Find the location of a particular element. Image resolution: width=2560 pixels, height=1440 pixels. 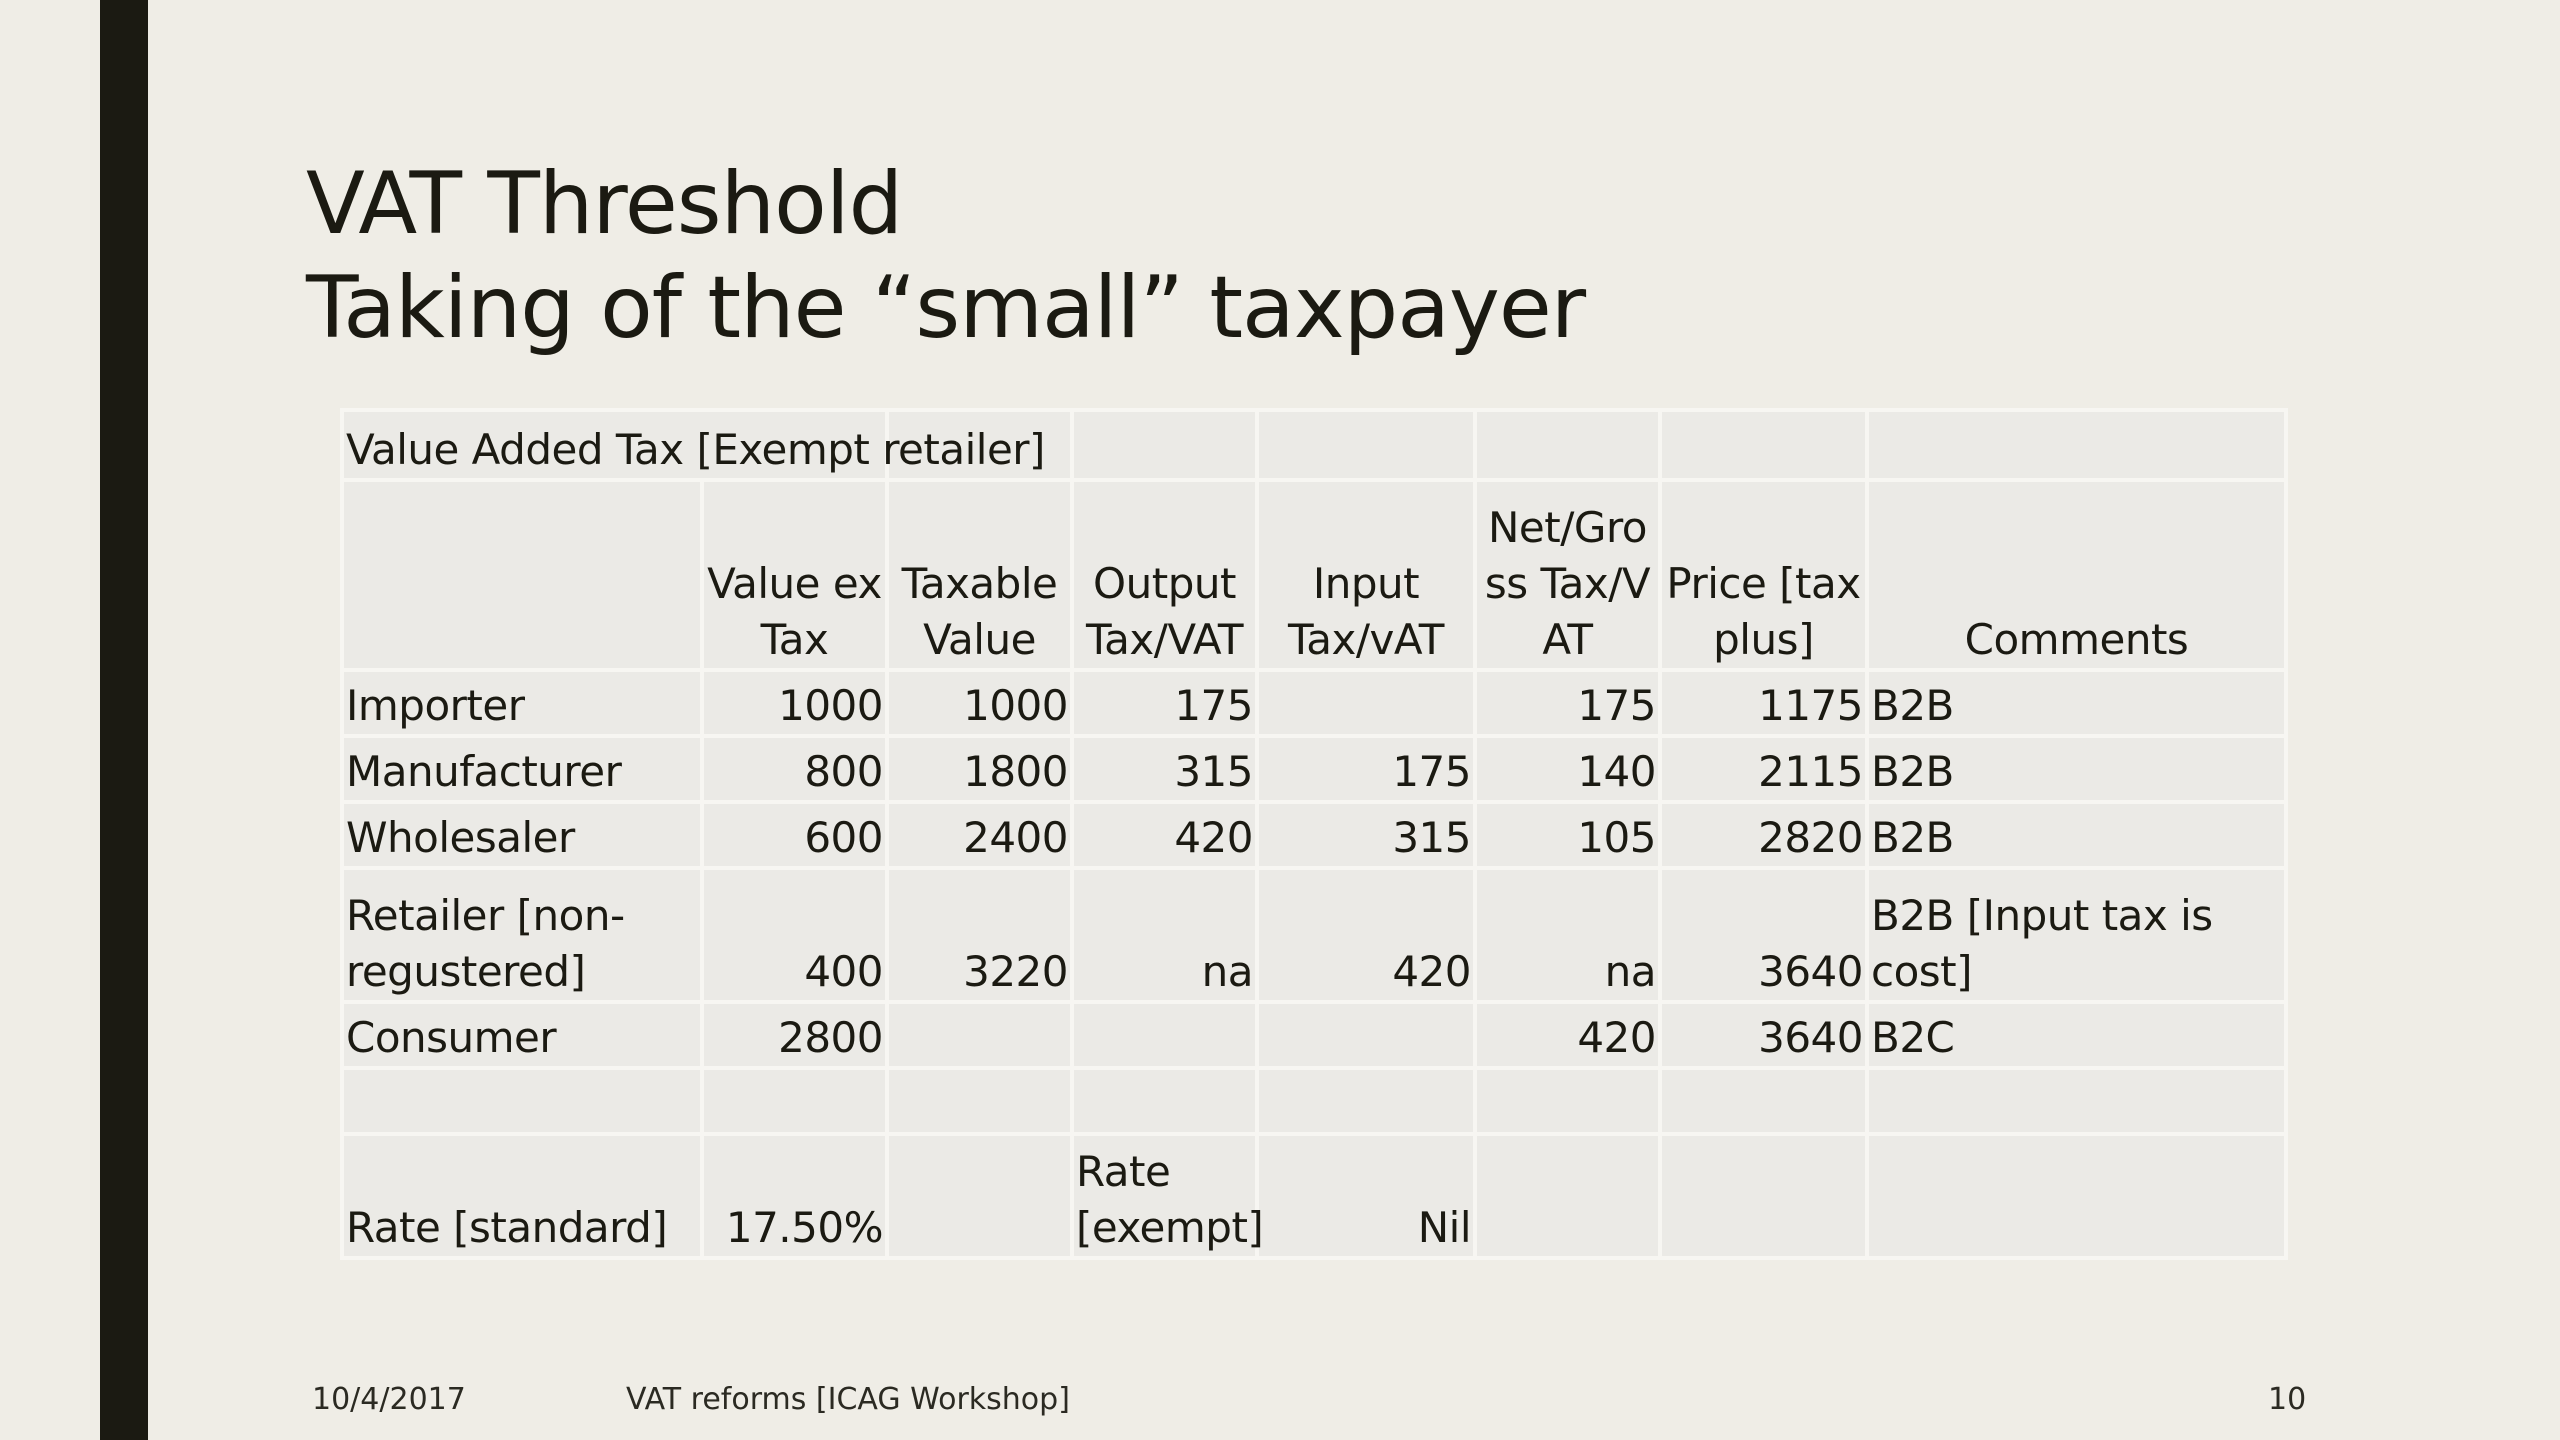

row-label: Importer is located at coordinates (522, 703).